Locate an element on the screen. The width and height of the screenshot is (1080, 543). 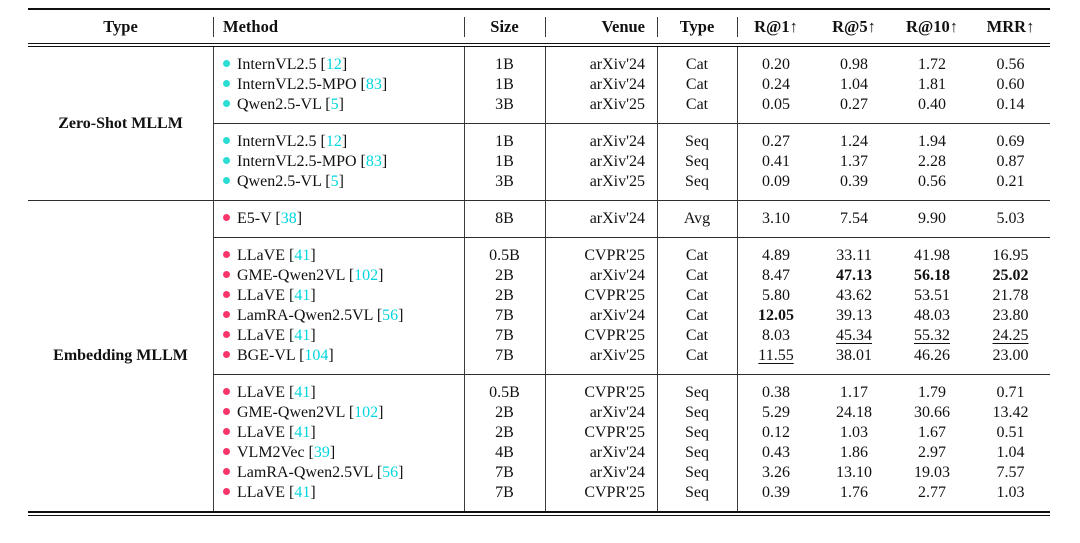
header-r5: R@5↑ is located at coordinates (854, 26).